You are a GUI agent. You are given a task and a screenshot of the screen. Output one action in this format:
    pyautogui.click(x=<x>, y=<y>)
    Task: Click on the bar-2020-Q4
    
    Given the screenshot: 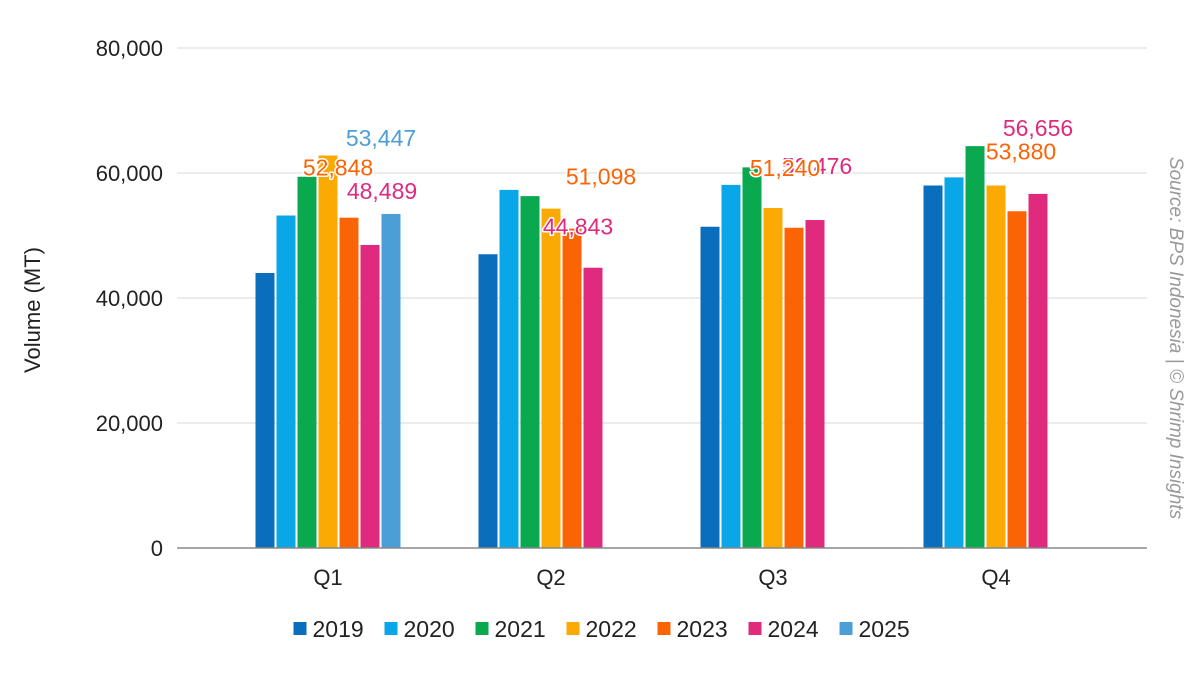 What is the action you would take?
    pyautogui.click(x=954, y=362)
    